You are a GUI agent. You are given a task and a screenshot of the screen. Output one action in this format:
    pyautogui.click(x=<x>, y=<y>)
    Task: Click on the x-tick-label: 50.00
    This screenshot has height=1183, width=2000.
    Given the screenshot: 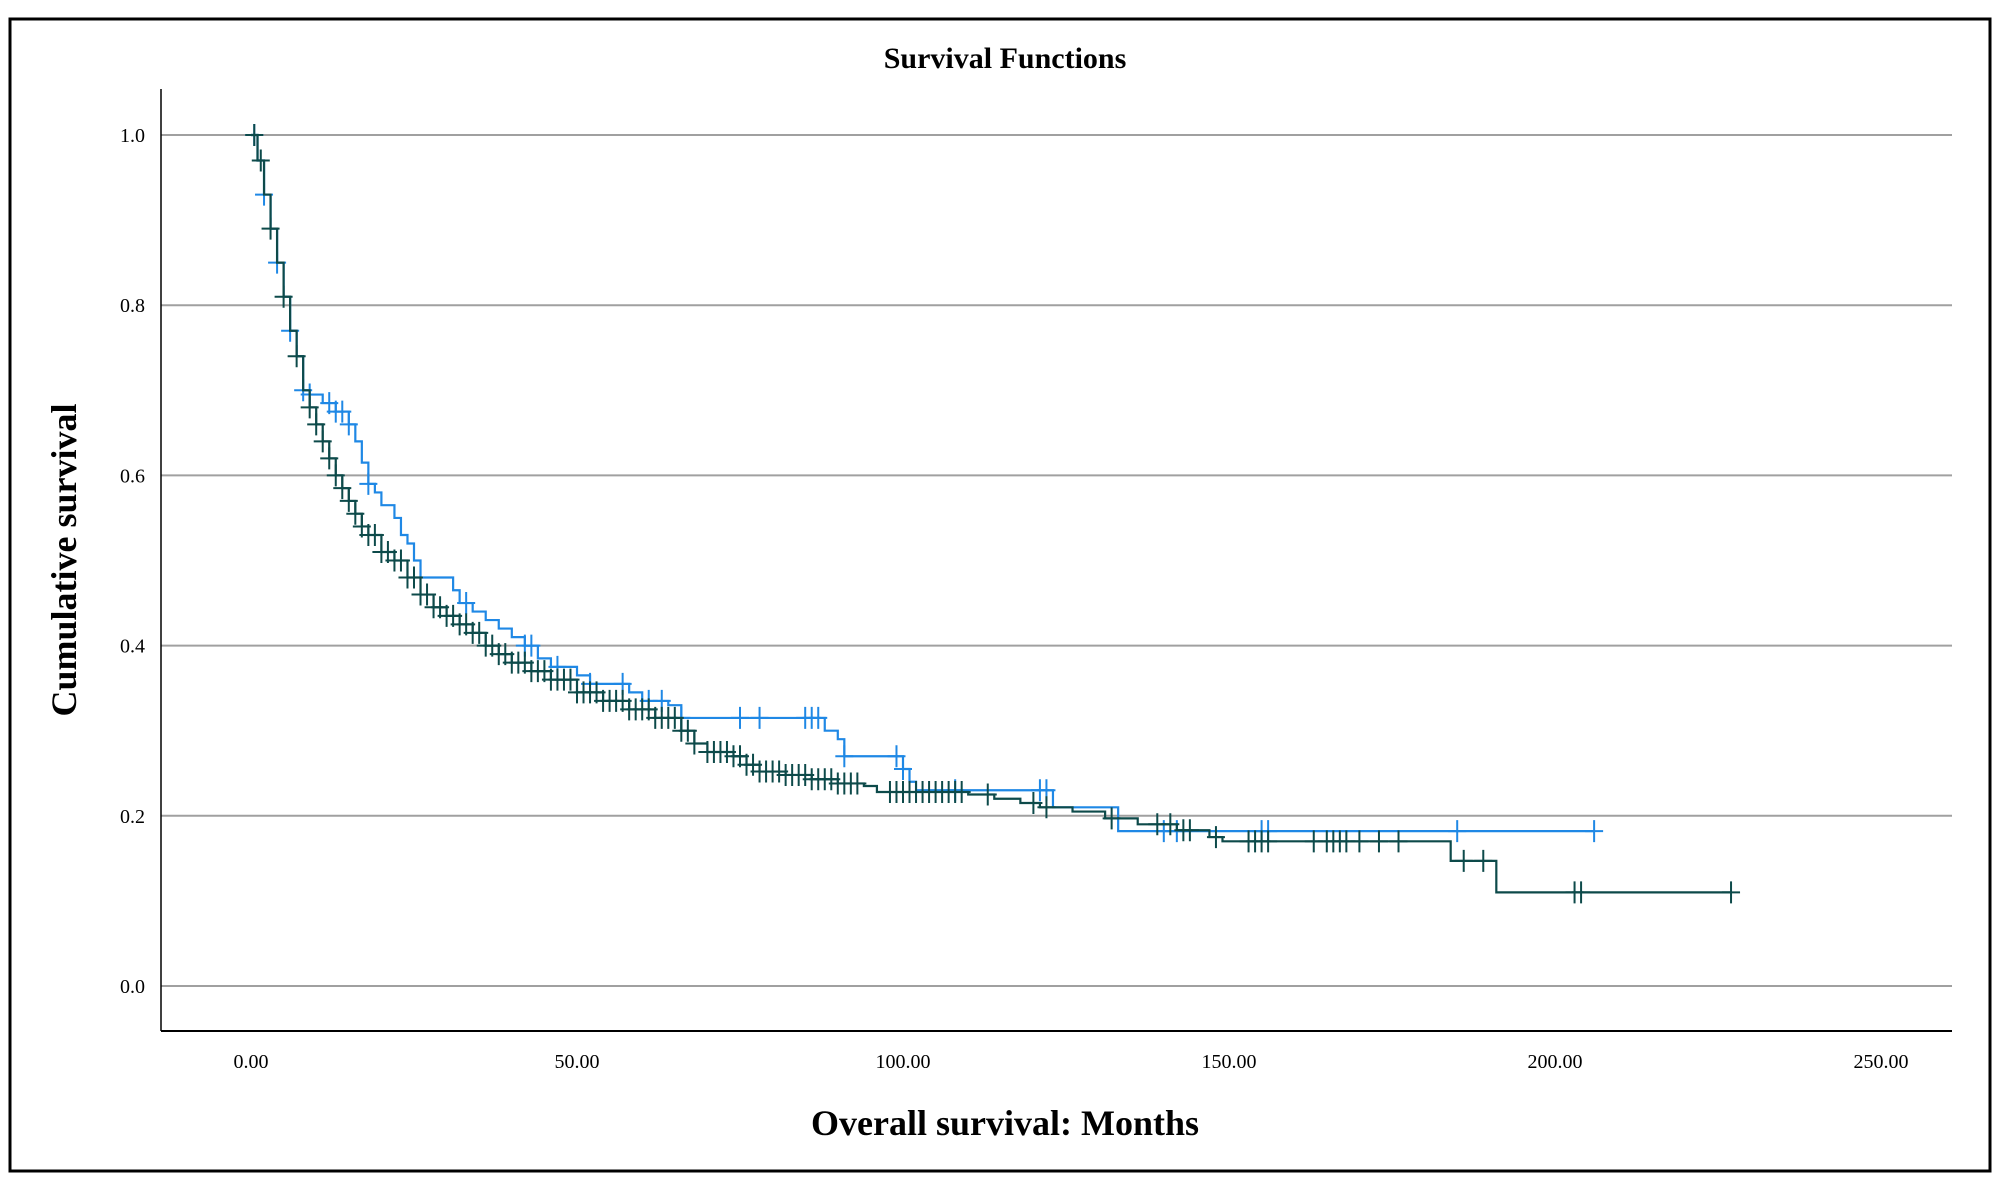 What is the action you would take?
    pyautogui.click(x=577, y=1062)
    